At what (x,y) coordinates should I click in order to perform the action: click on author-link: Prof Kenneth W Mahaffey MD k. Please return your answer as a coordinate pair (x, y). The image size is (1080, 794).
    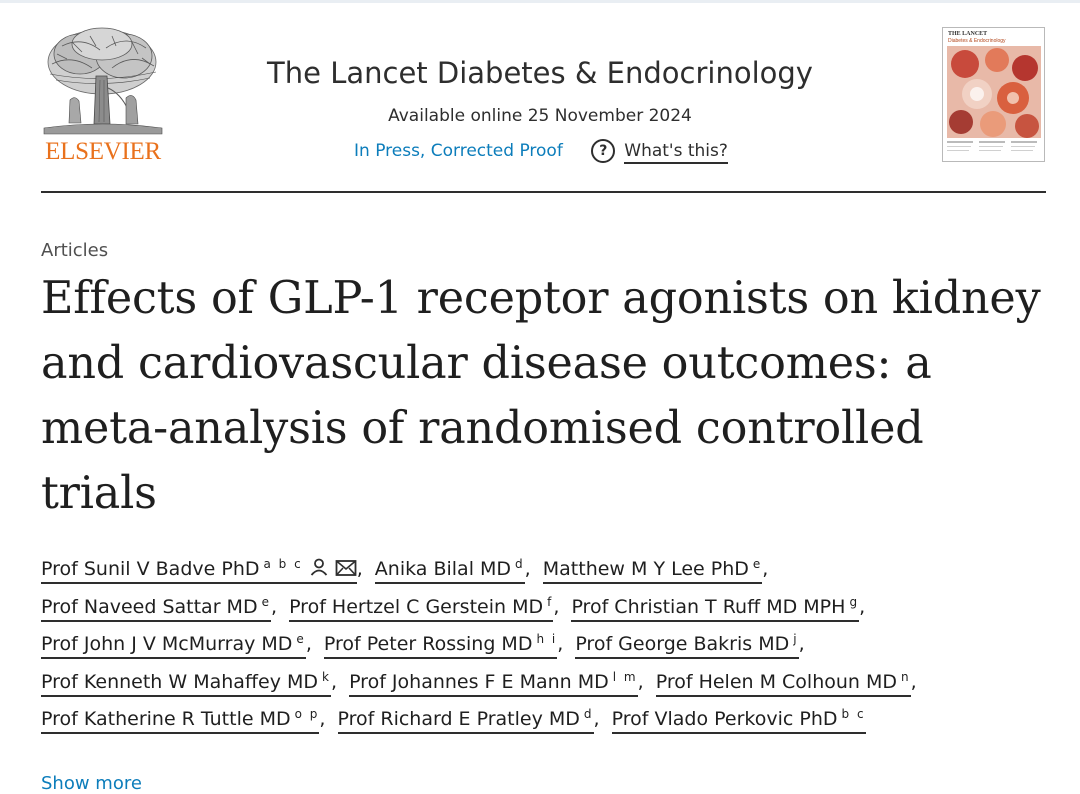
    Looking at the image, I should click on (186, 683).